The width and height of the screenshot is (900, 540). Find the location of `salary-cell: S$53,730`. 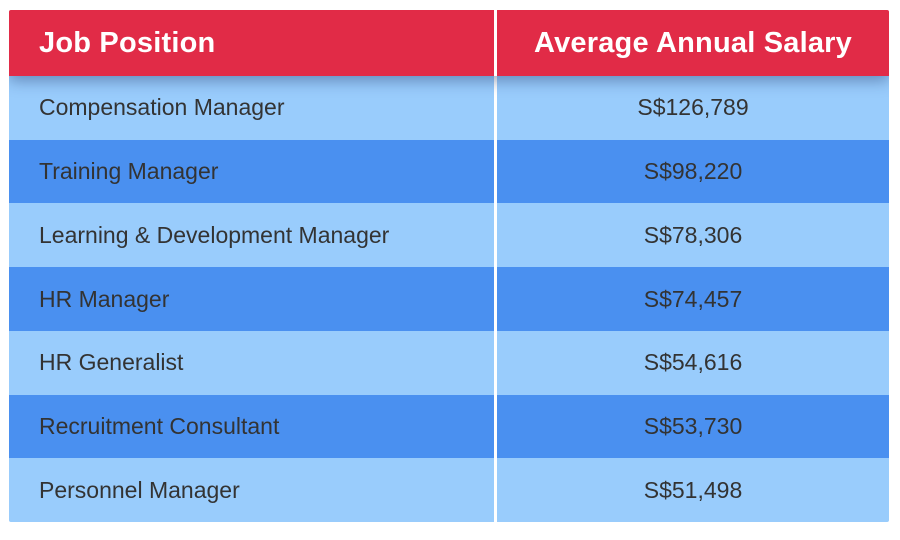

salary-cell: S$53,730 is located at coordinates (693, 427).